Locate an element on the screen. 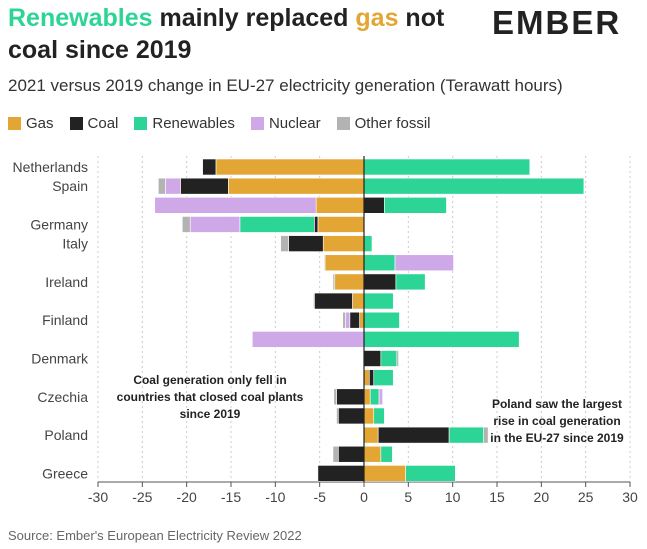 The image size is (647, 549). category-label: Italy is located at coordinates (75, 244).